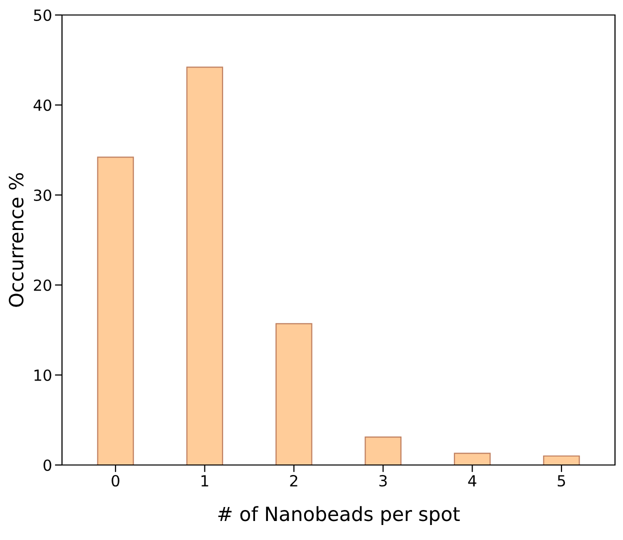  What do you see at coordinates (43, 105) in the screenshot?
I see `y-tick-label: 40` at bounding box center [43, 105].